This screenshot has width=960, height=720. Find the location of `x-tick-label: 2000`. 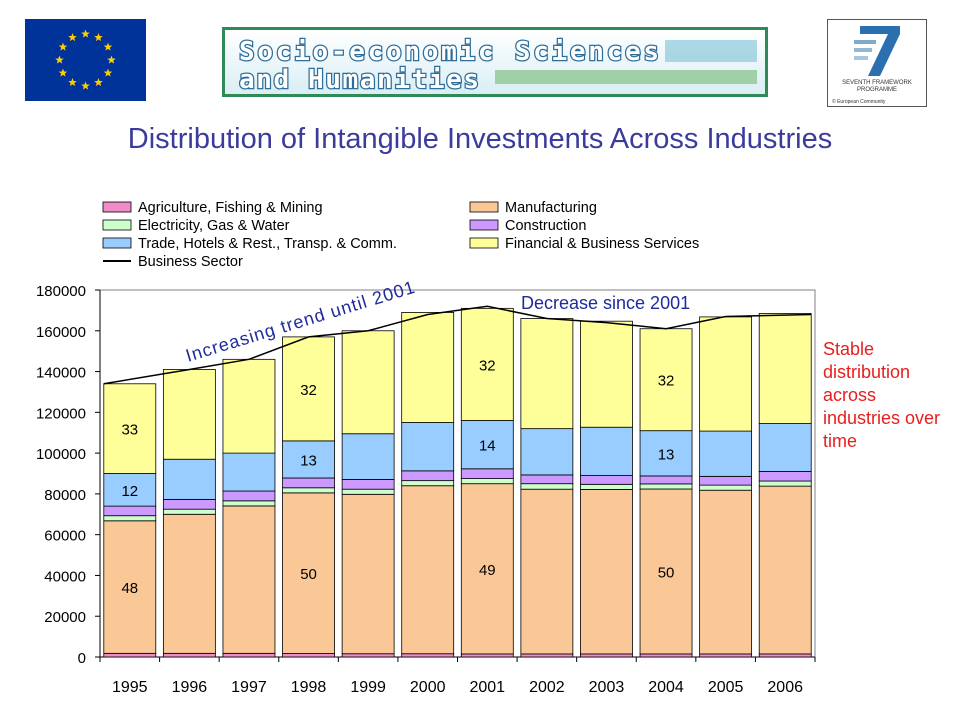

x-tick-label: 2000 is located at coordinates (428, 687).